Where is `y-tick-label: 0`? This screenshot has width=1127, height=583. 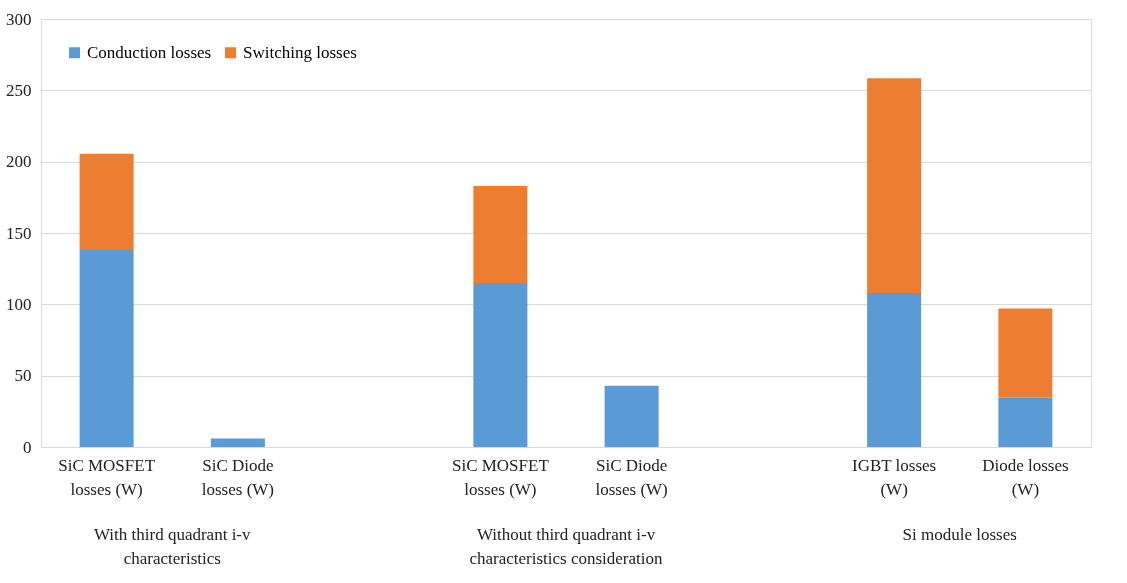
y-tick-label: 0 is located at coordinates (27, 447).